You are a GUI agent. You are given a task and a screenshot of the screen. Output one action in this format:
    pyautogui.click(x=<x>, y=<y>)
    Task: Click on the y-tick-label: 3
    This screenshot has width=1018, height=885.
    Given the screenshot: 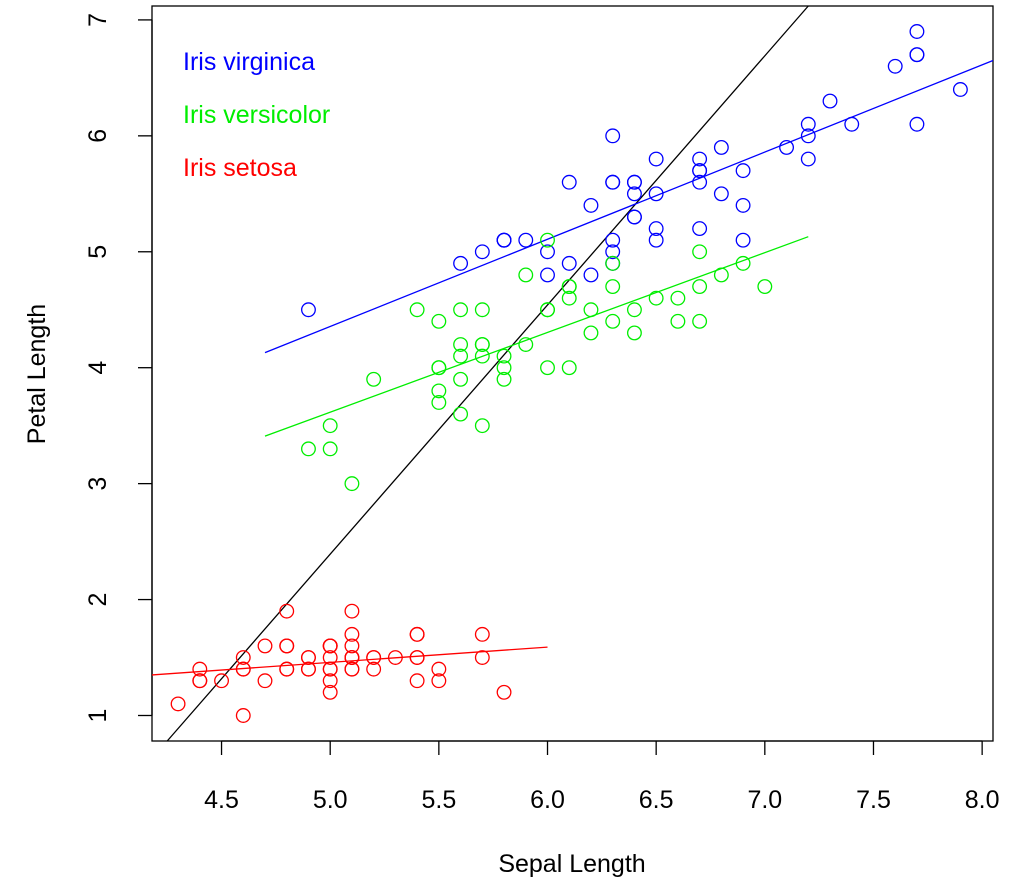 What is the action you would take?
    pyautogui.click(x=98, y=484)
    